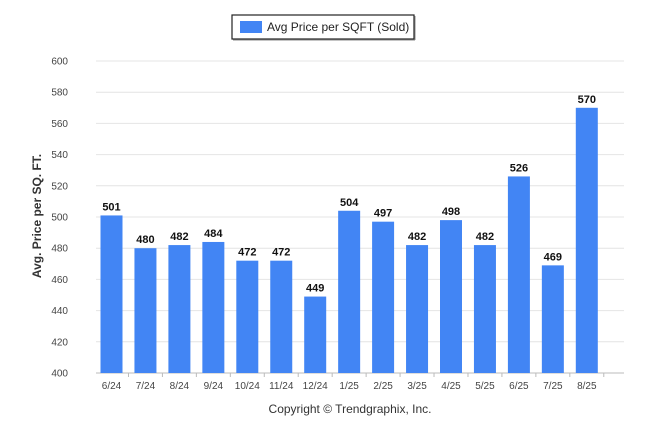 The height and width of the screenshot is (439, 646). Describe the element at coordinates (251, 27) in the screenshot. I see `legend-swatch-avg-price` at that location.